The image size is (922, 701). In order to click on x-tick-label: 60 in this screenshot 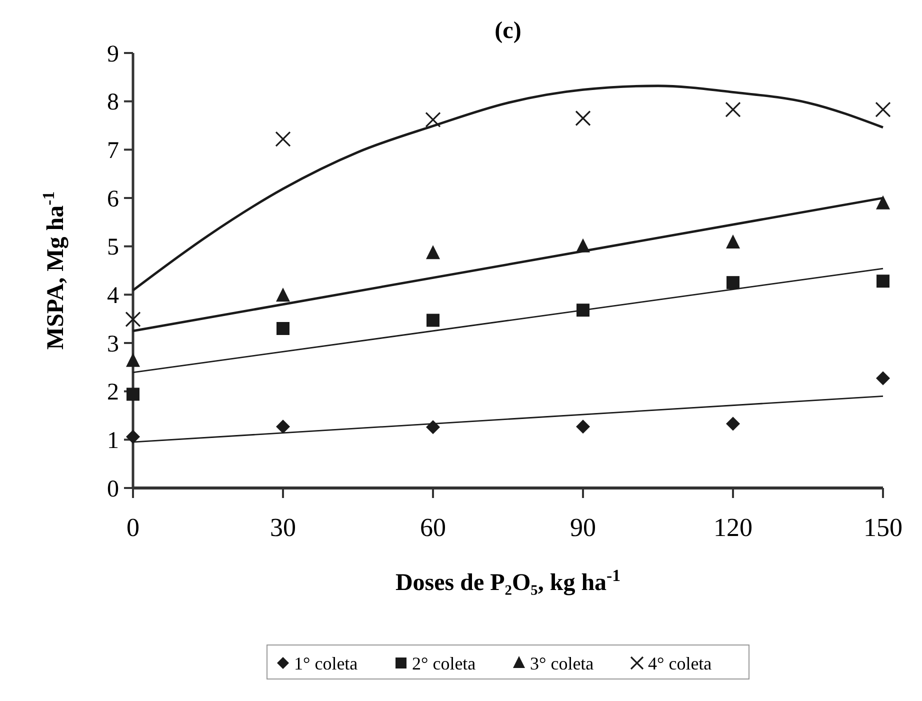, I will do `click(433, 527)`.